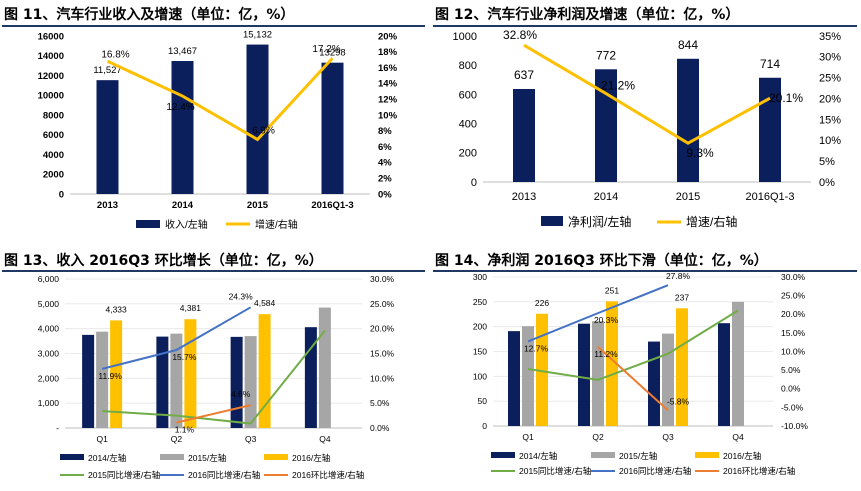 The height and width of the screenshot is (491, 861). What do you see at coordinates (124, 475) in the screenshot?
I see `legend-label: 2015同比增速/右轴` at bounding box center [124, 475].